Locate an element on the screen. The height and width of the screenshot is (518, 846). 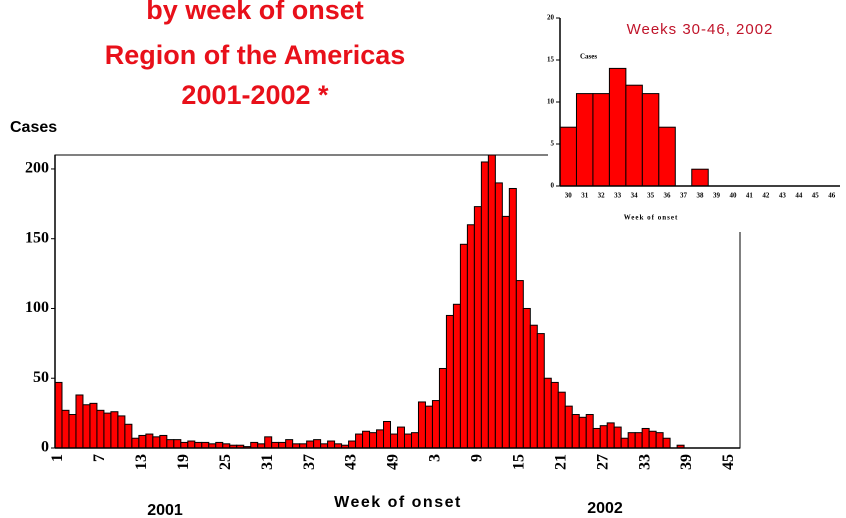
x-tick-label: 7 is located at coordinates (99, 458).